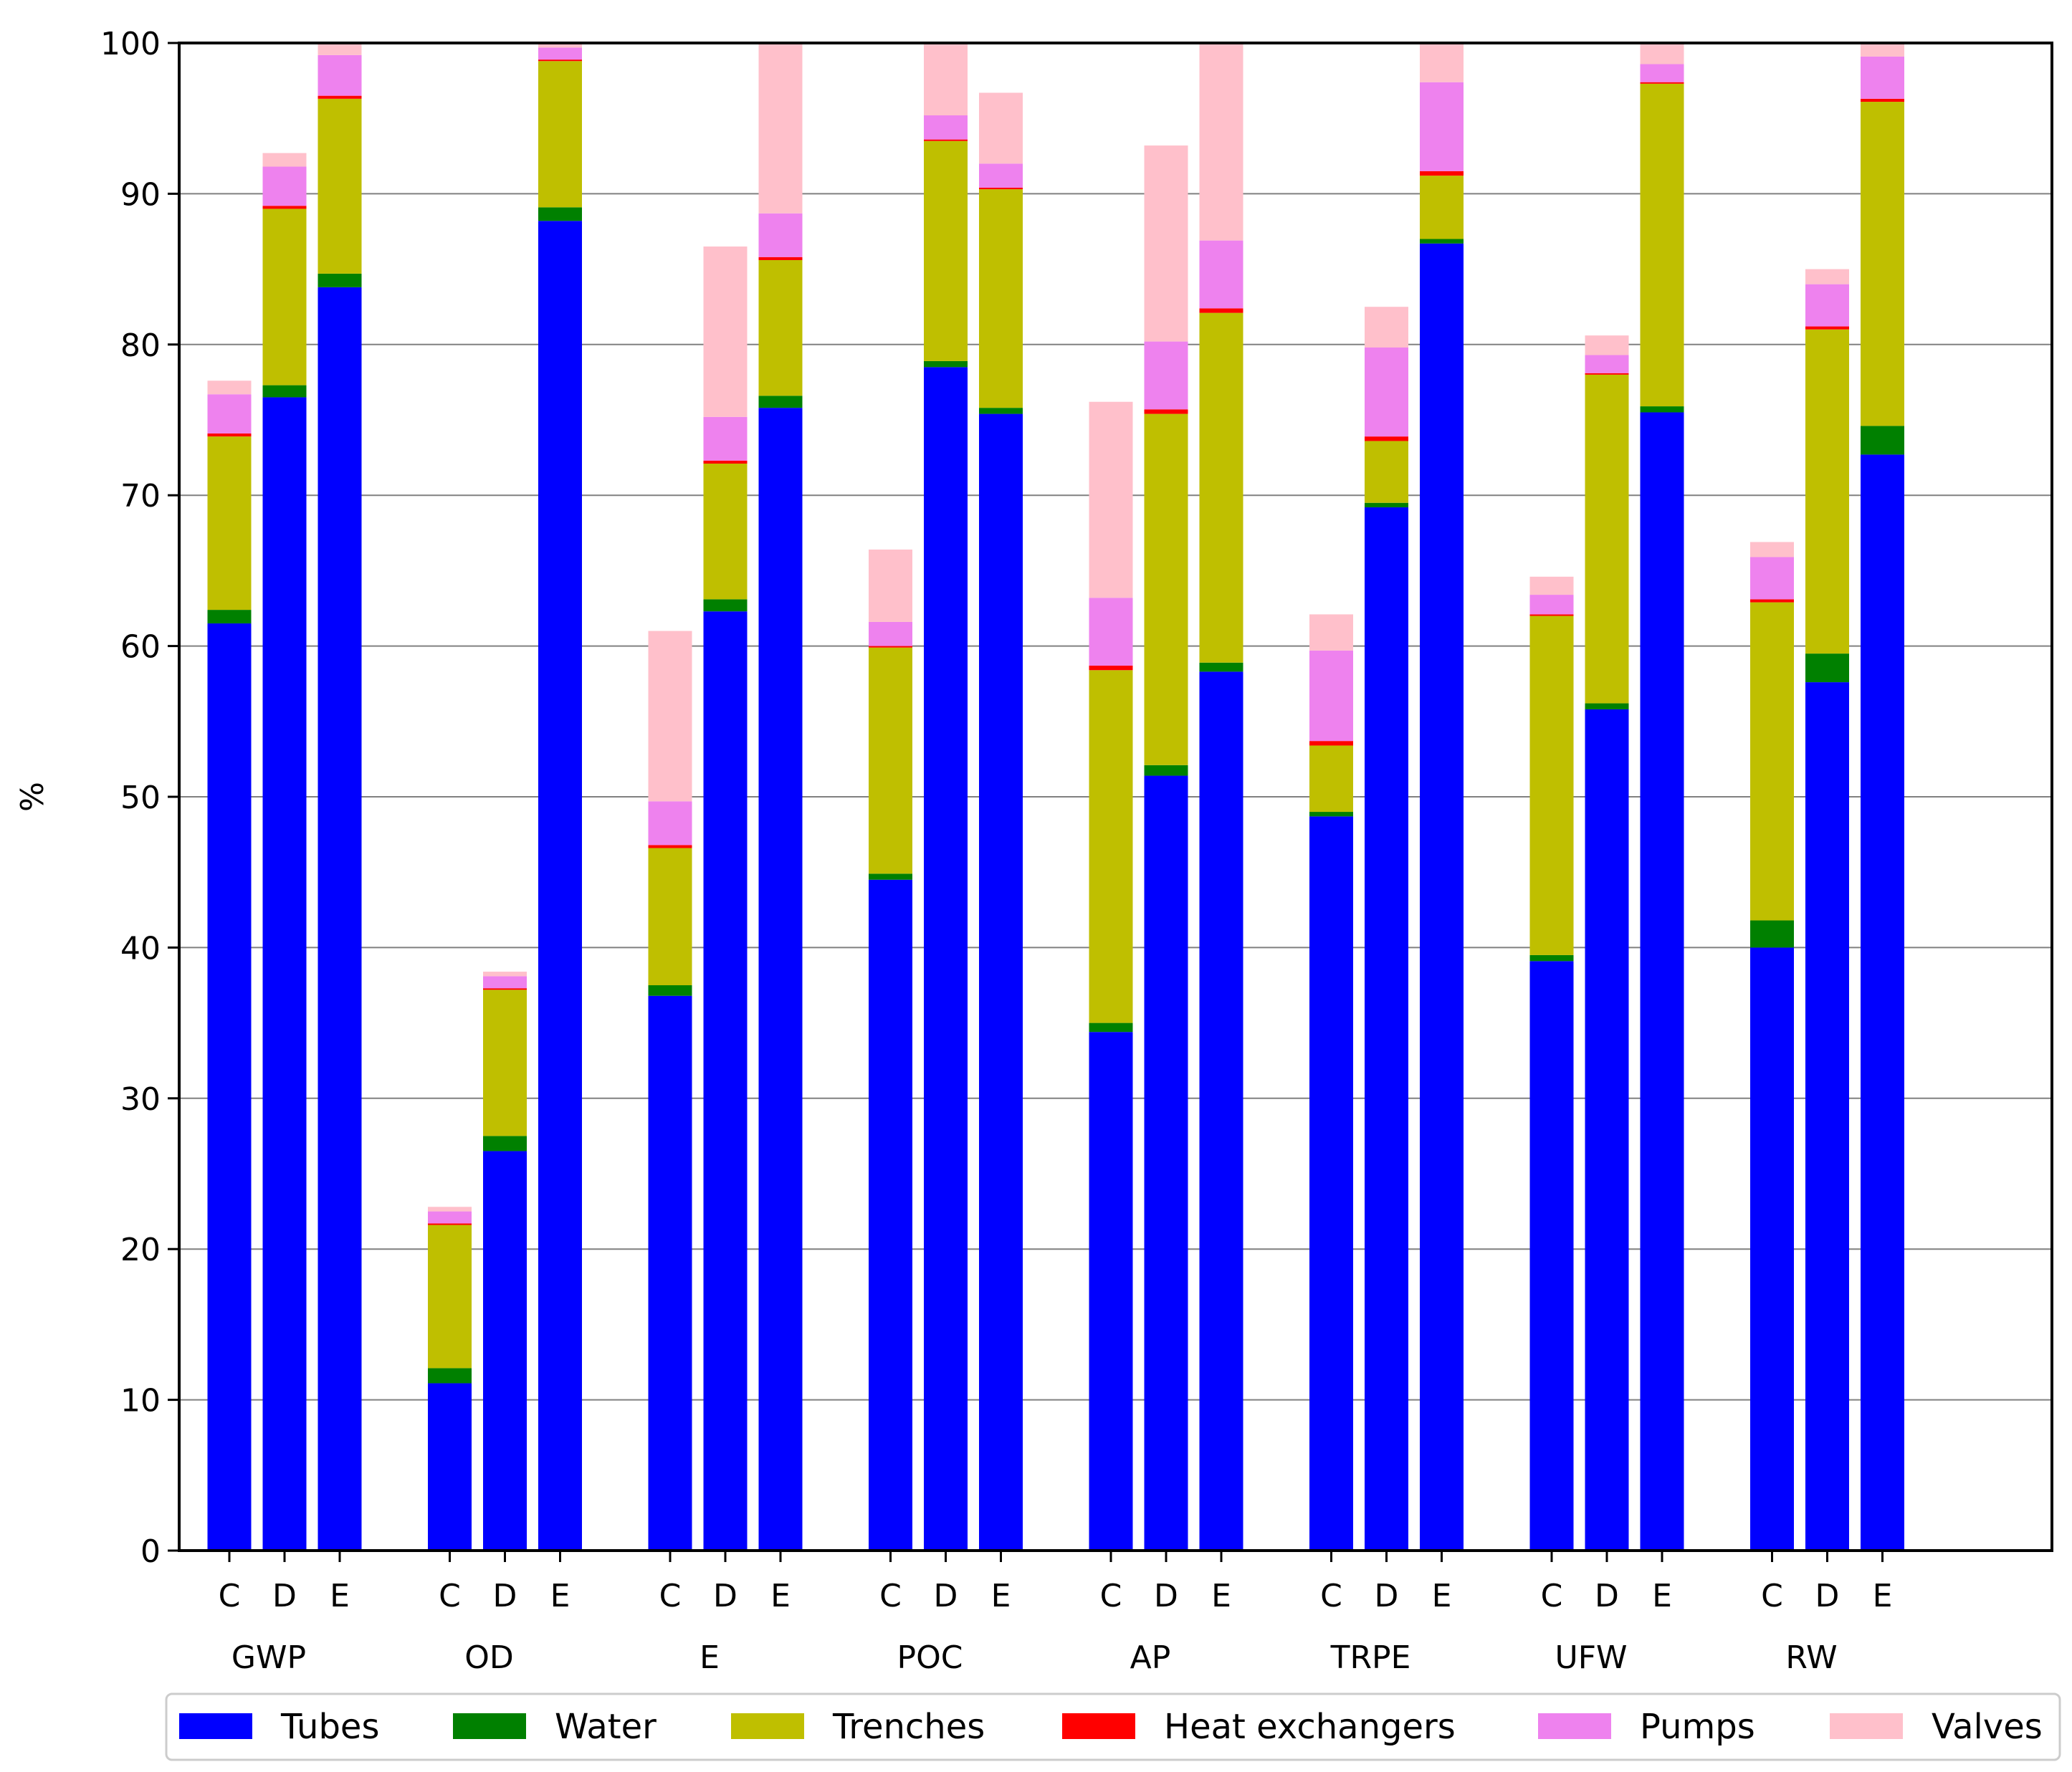  What do you see at coordinates (1310, 1727) in the screenshot?
I see `legend-label: Heat exchangers` at bounding box center [1310, 1727].